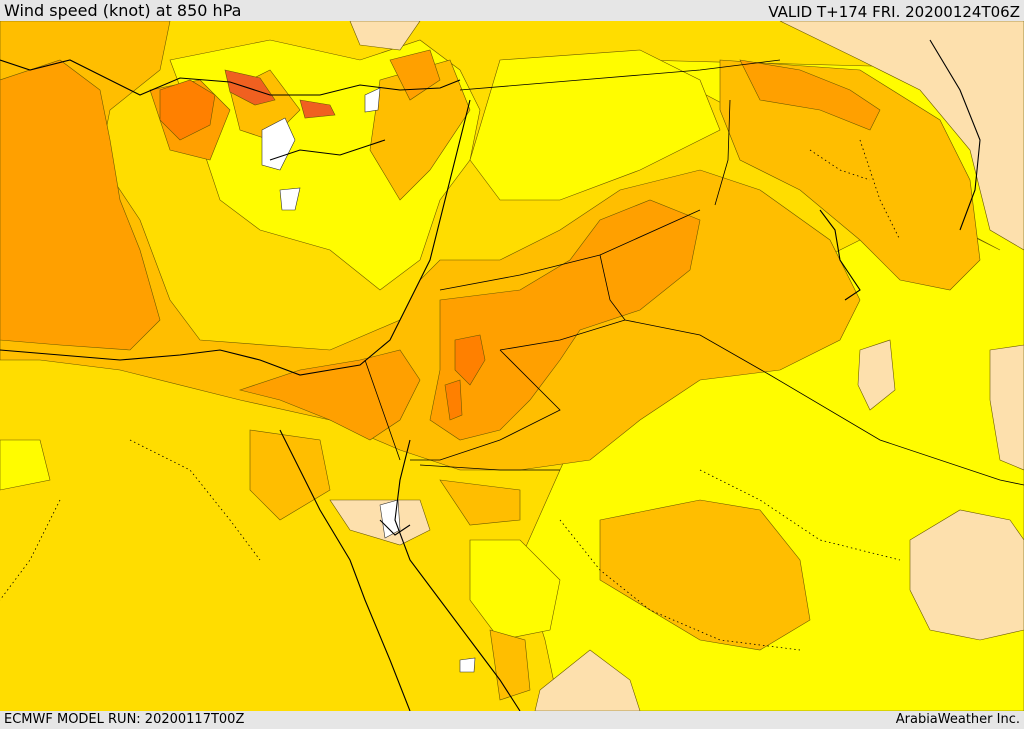 The height and width of the screenshot is (729, 1024). Describe the element at coordinates (124, 719) in the screenshot. I see `model-run-label: ECMWF MODEL RUN: 20200117T00Z` at that location.